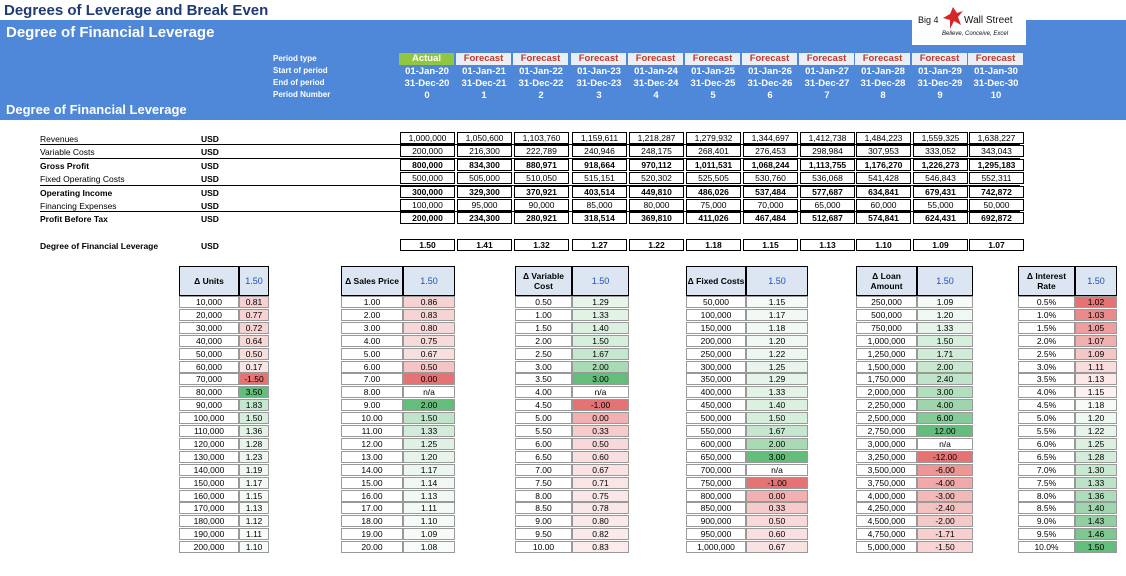  What do you see at coordinates (429, 302) in the screenshot?
I see `sensitivity-output-cell: 0.86` at bounding box center [429, 302].